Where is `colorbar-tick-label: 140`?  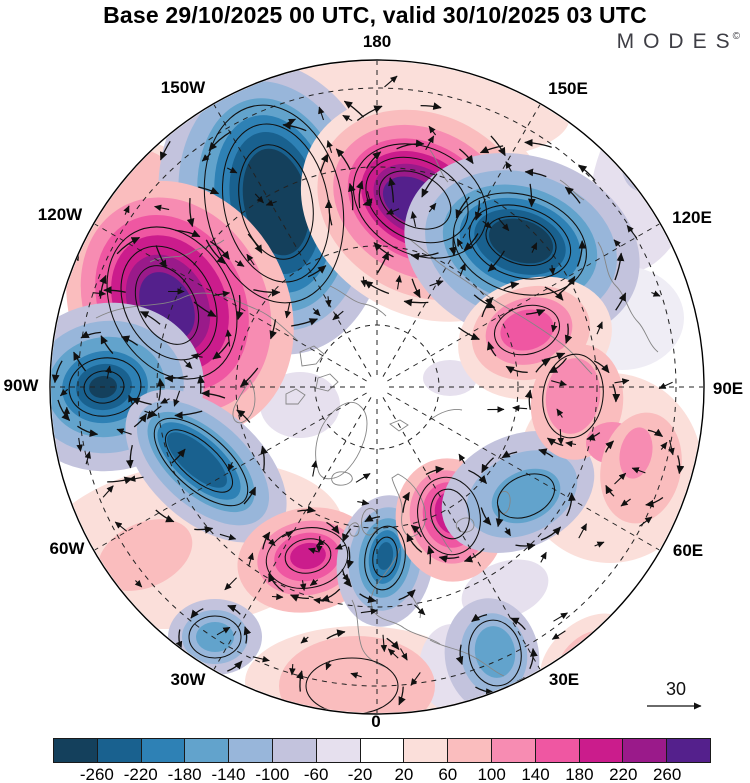 colorbar-tick-label: 140 is located at coordinates (535, 774).